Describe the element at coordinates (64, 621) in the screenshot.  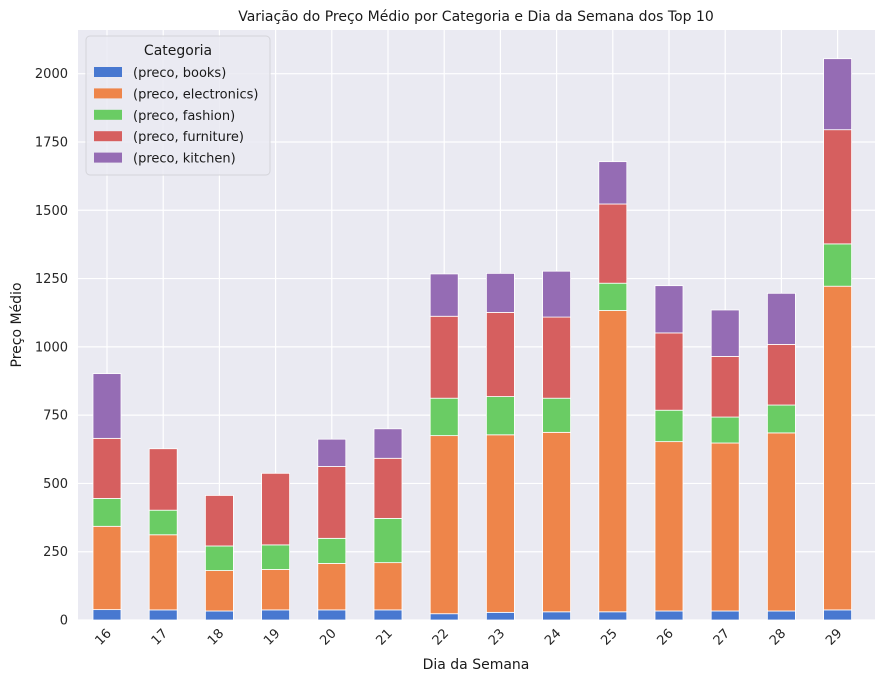
I see `y-tick-label: 0` at that location.